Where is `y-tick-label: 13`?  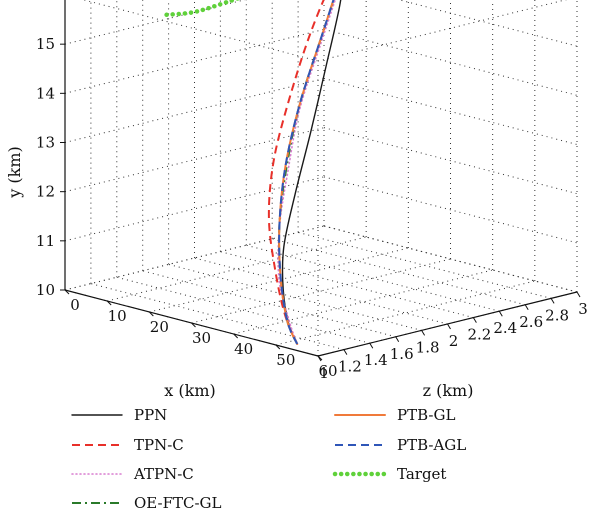 y-tick-label: 13 is located at coordinates (45, 143).